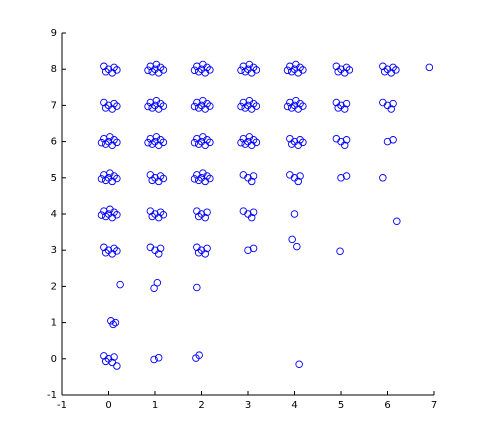  What do you see at coordinates (54, 105) in the screenshot?
I see `y-tick-label: 7` at bounding box center [54, 105].